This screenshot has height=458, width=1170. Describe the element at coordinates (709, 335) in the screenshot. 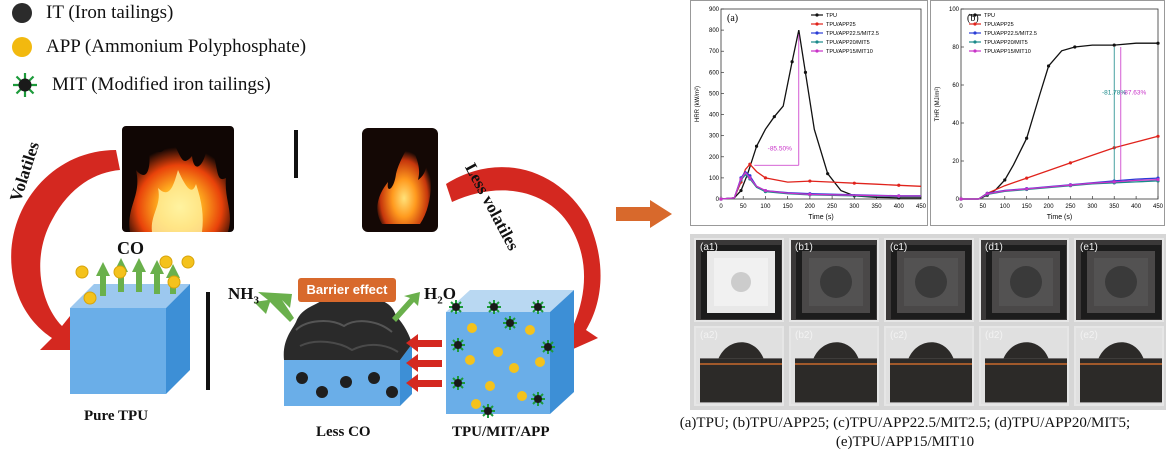

I see `photo-tag: (a2)` at that location.